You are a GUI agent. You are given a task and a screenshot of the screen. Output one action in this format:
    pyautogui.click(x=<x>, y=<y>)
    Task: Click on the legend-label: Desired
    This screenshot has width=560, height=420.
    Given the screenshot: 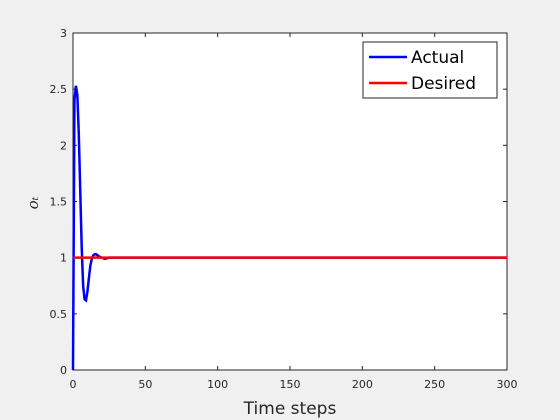 What is the action you would take?
    pyautogui.click(x=443, y=84)
    